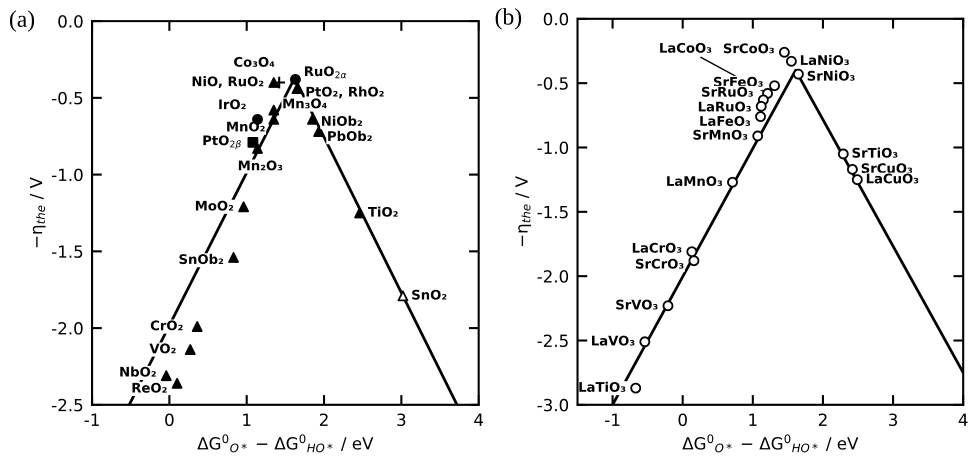 This screenshot has width=969, height=459. Describe the element at coordinates (342, 121) in the screenshot. I see `annotation: NiOb₂` at that location.